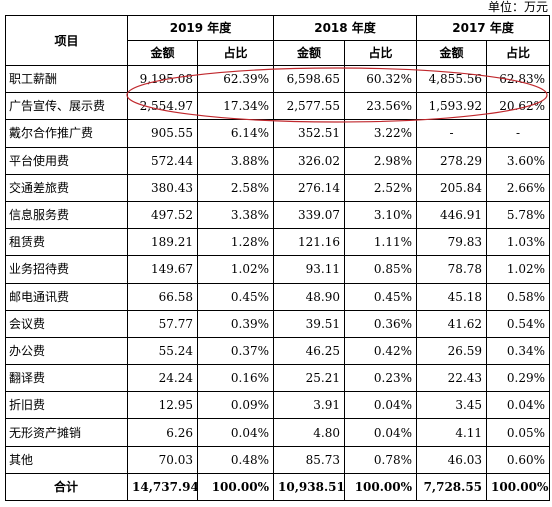  Describe the element at coordinates (309, 106) in the screenshot. I see `cell-v2018: 2,577.55` at that location.